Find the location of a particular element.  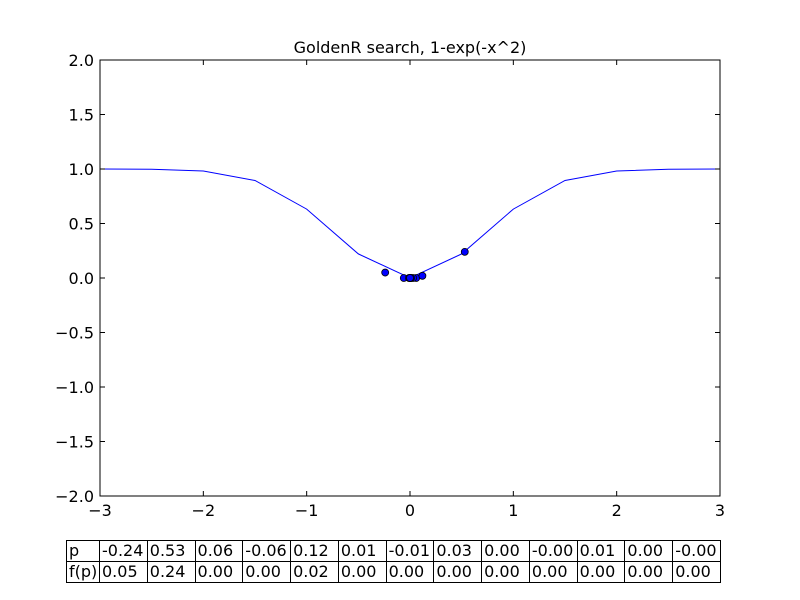

y-tick-label: 2.0 is located at coordinates (81, 60).